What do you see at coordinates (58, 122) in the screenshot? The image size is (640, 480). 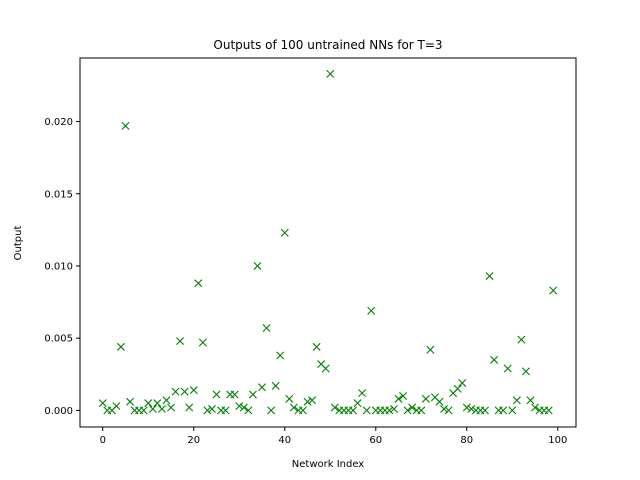 I see `y-tick-label: 0.020` at bounding box center [58, 122].